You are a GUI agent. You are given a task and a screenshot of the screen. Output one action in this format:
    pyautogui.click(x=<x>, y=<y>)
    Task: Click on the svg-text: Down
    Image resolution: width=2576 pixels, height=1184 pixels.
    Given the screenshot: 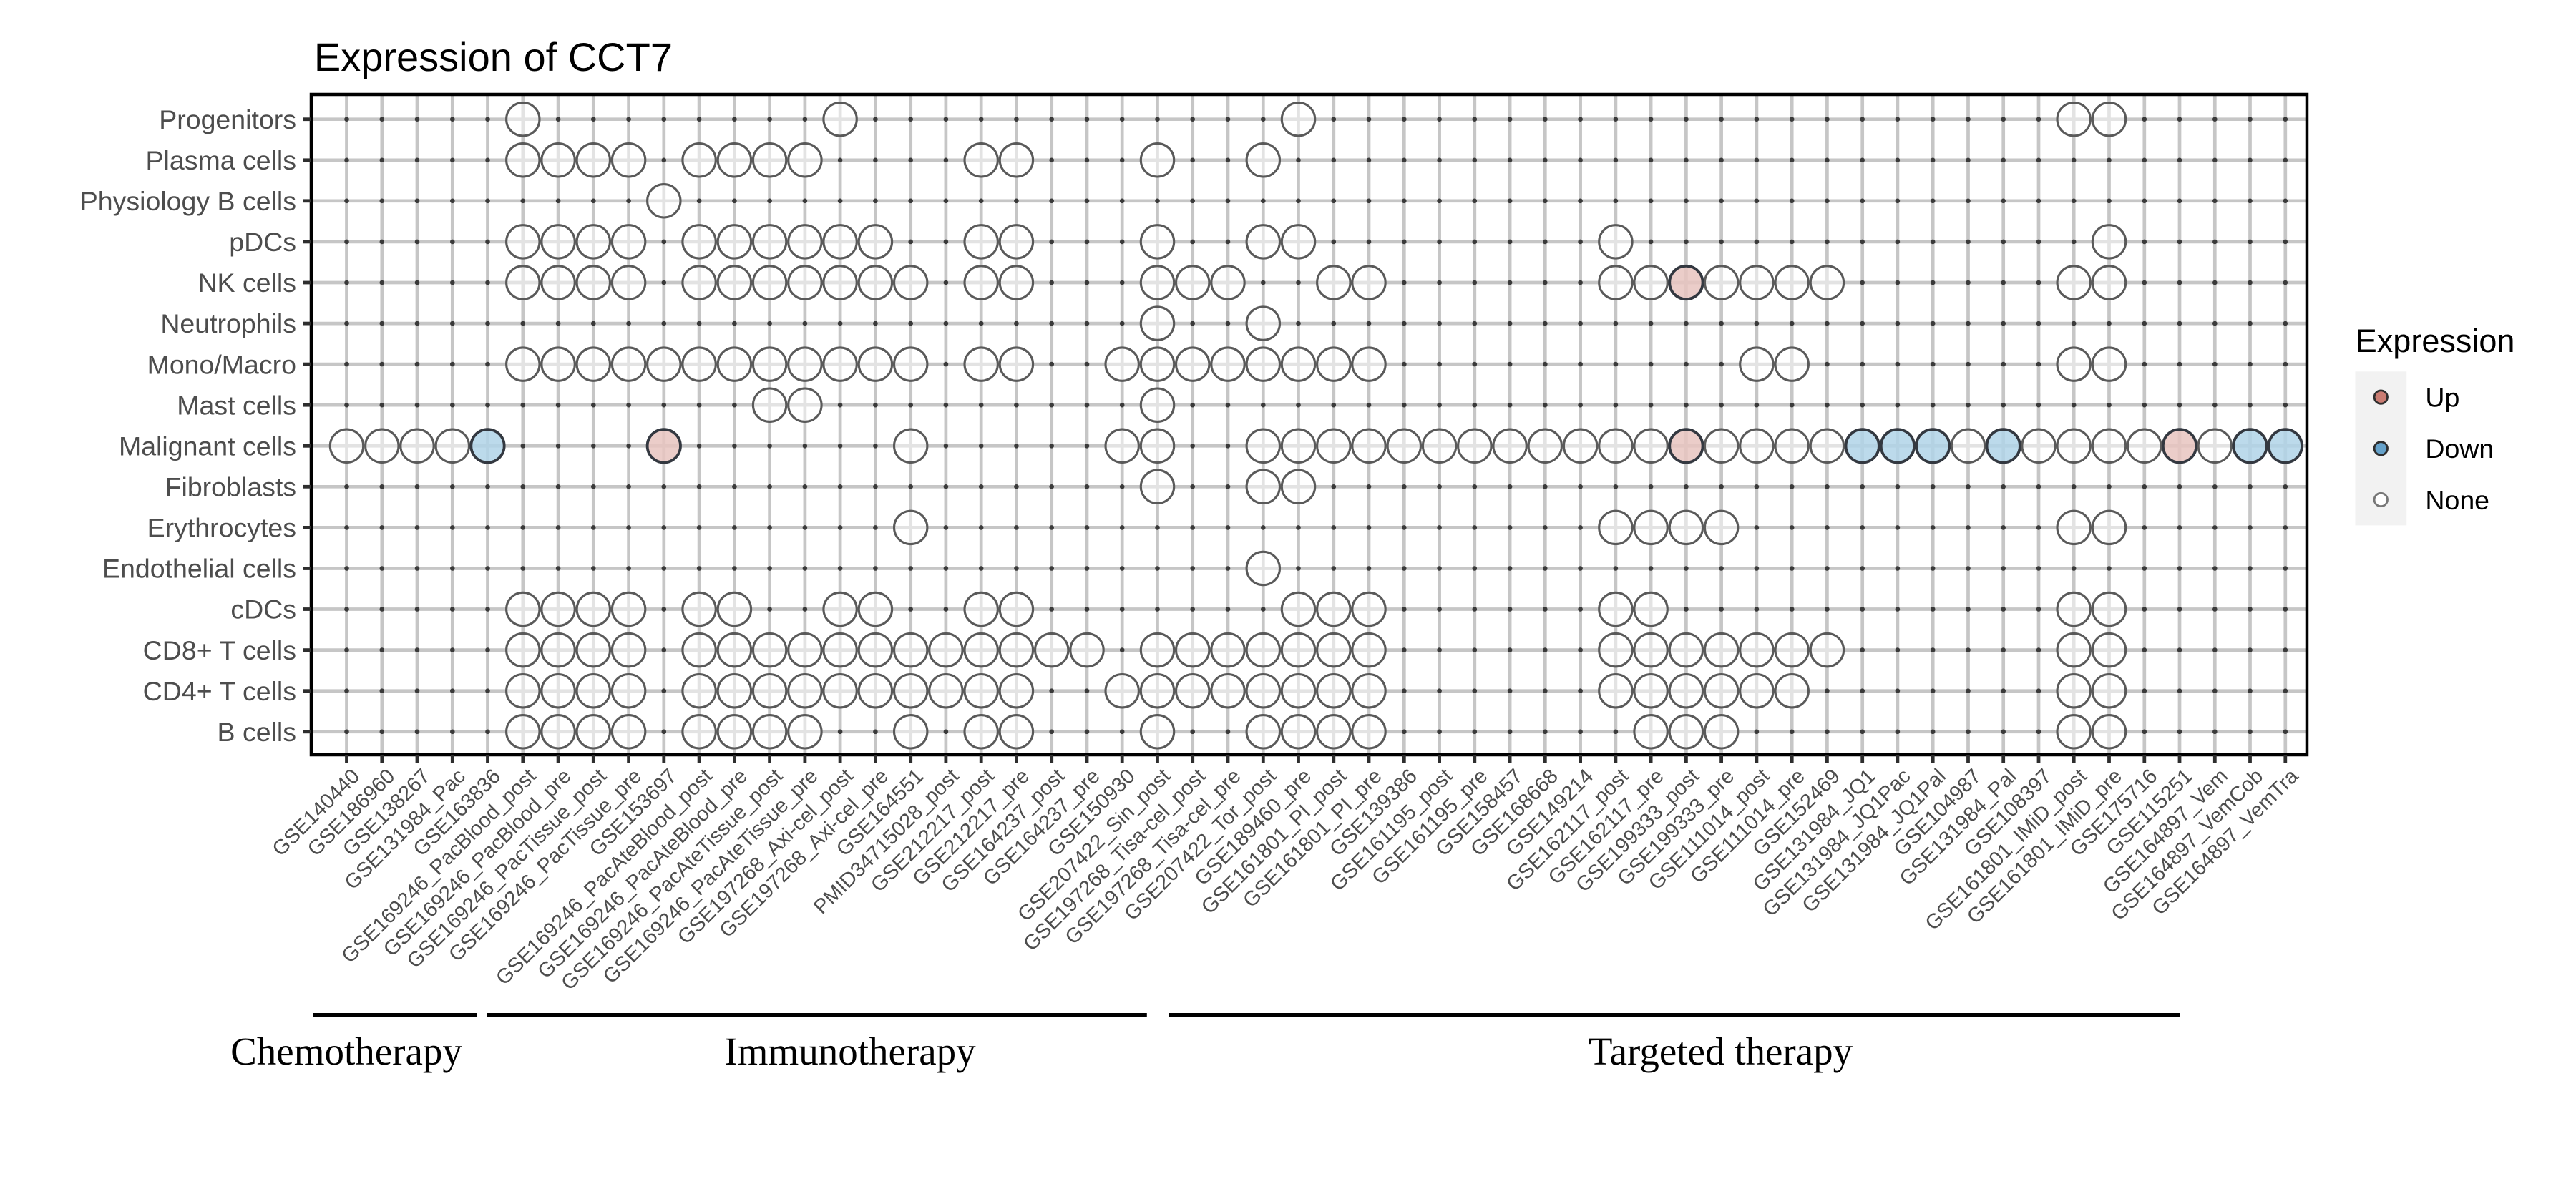 What is the action you would take?
    pyautogui.click(x=2459, y=449)
    